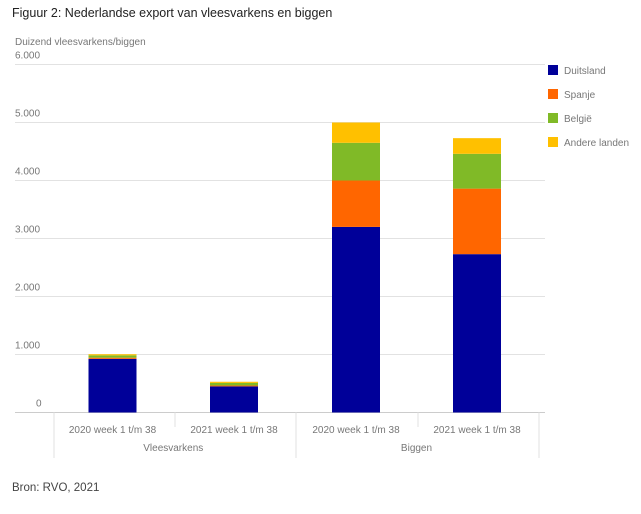  Describe the element at coordinates (27, 114) in the screenshot. I see `y-tick-label: 5.000` at that location.